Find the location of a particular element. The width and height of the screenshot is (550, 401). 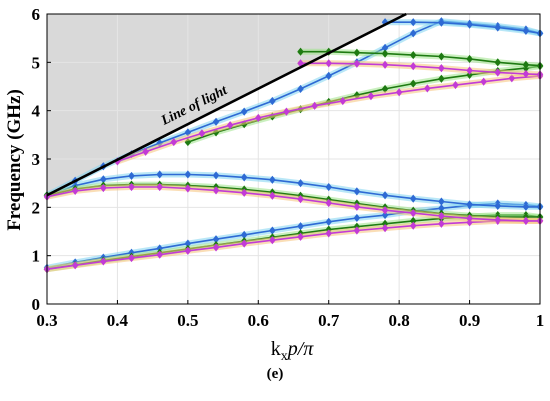

y-tick-labels: 0 1 2 3 4 5 6 is located at coordinates (41, 159).